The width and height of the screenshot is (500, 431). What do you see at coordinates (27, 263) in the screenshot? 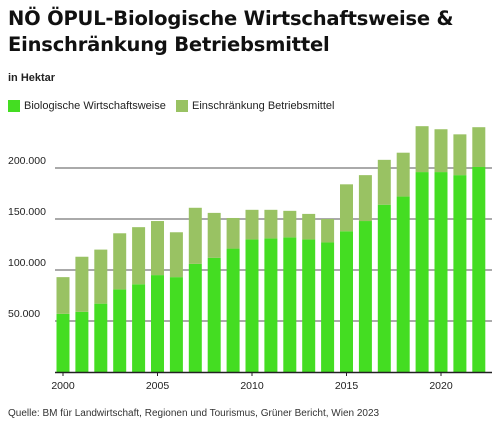
I see `y-tick-label: 100.000` at bounding box center [27, 263].